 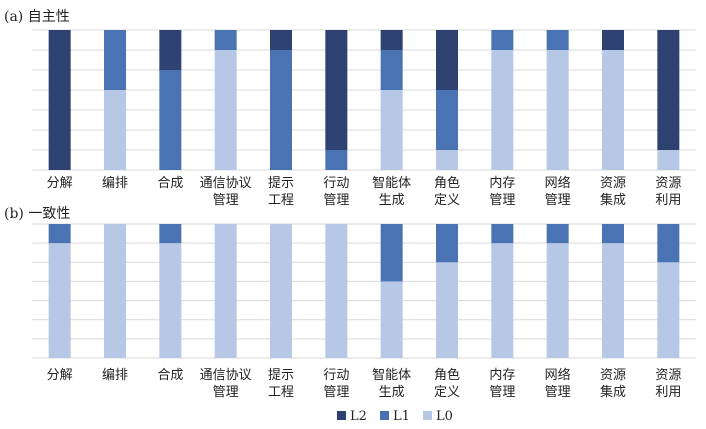 What do you see at coordinates (358, 416) in the screenshot?
I see `legend-label-l2: L2` at bounding box center [358, 416].